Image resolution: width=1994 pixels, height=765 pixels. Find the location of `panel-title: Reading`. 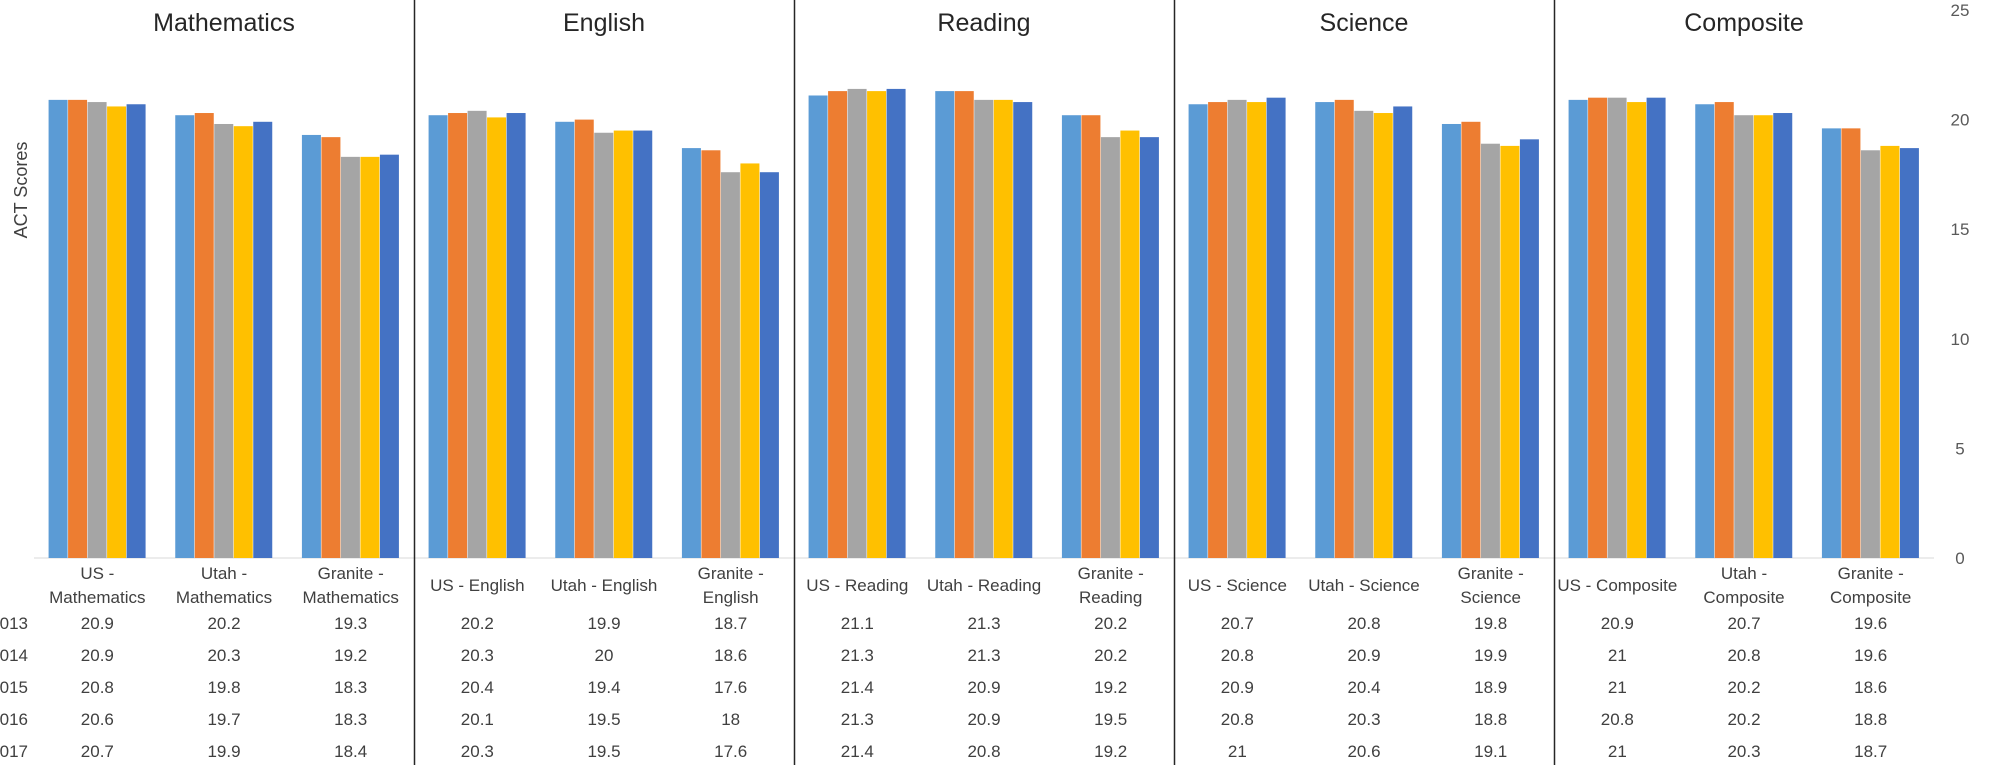

panel-title: Reading is located at coordinates (983, 23).